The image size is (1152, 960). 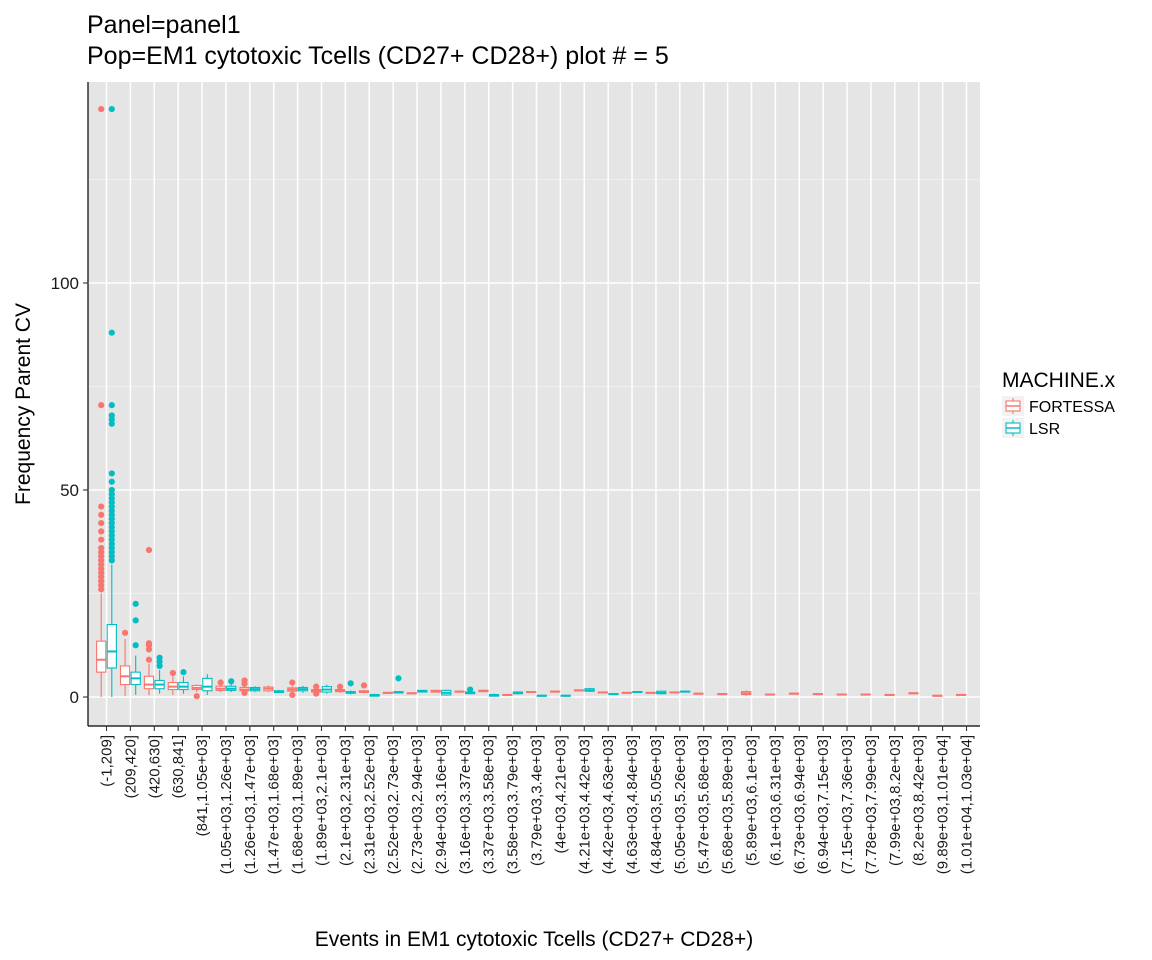 I want to click on x-tick-label: (841,1.05e+03], so click(x=202, y=785).